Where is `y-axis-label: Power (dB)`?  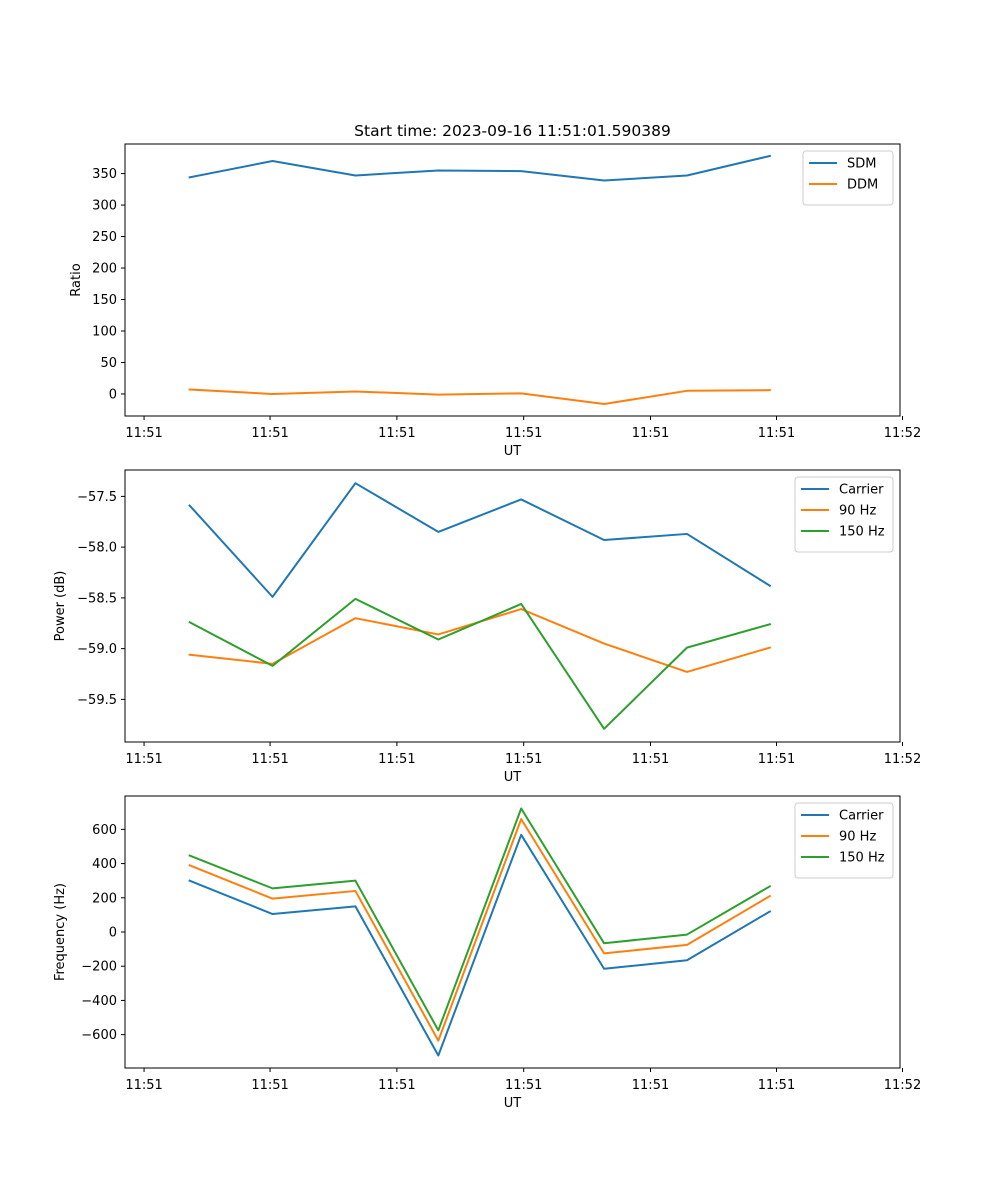 y-axis-label: Power (dB) is located at coordinates (60, 606).